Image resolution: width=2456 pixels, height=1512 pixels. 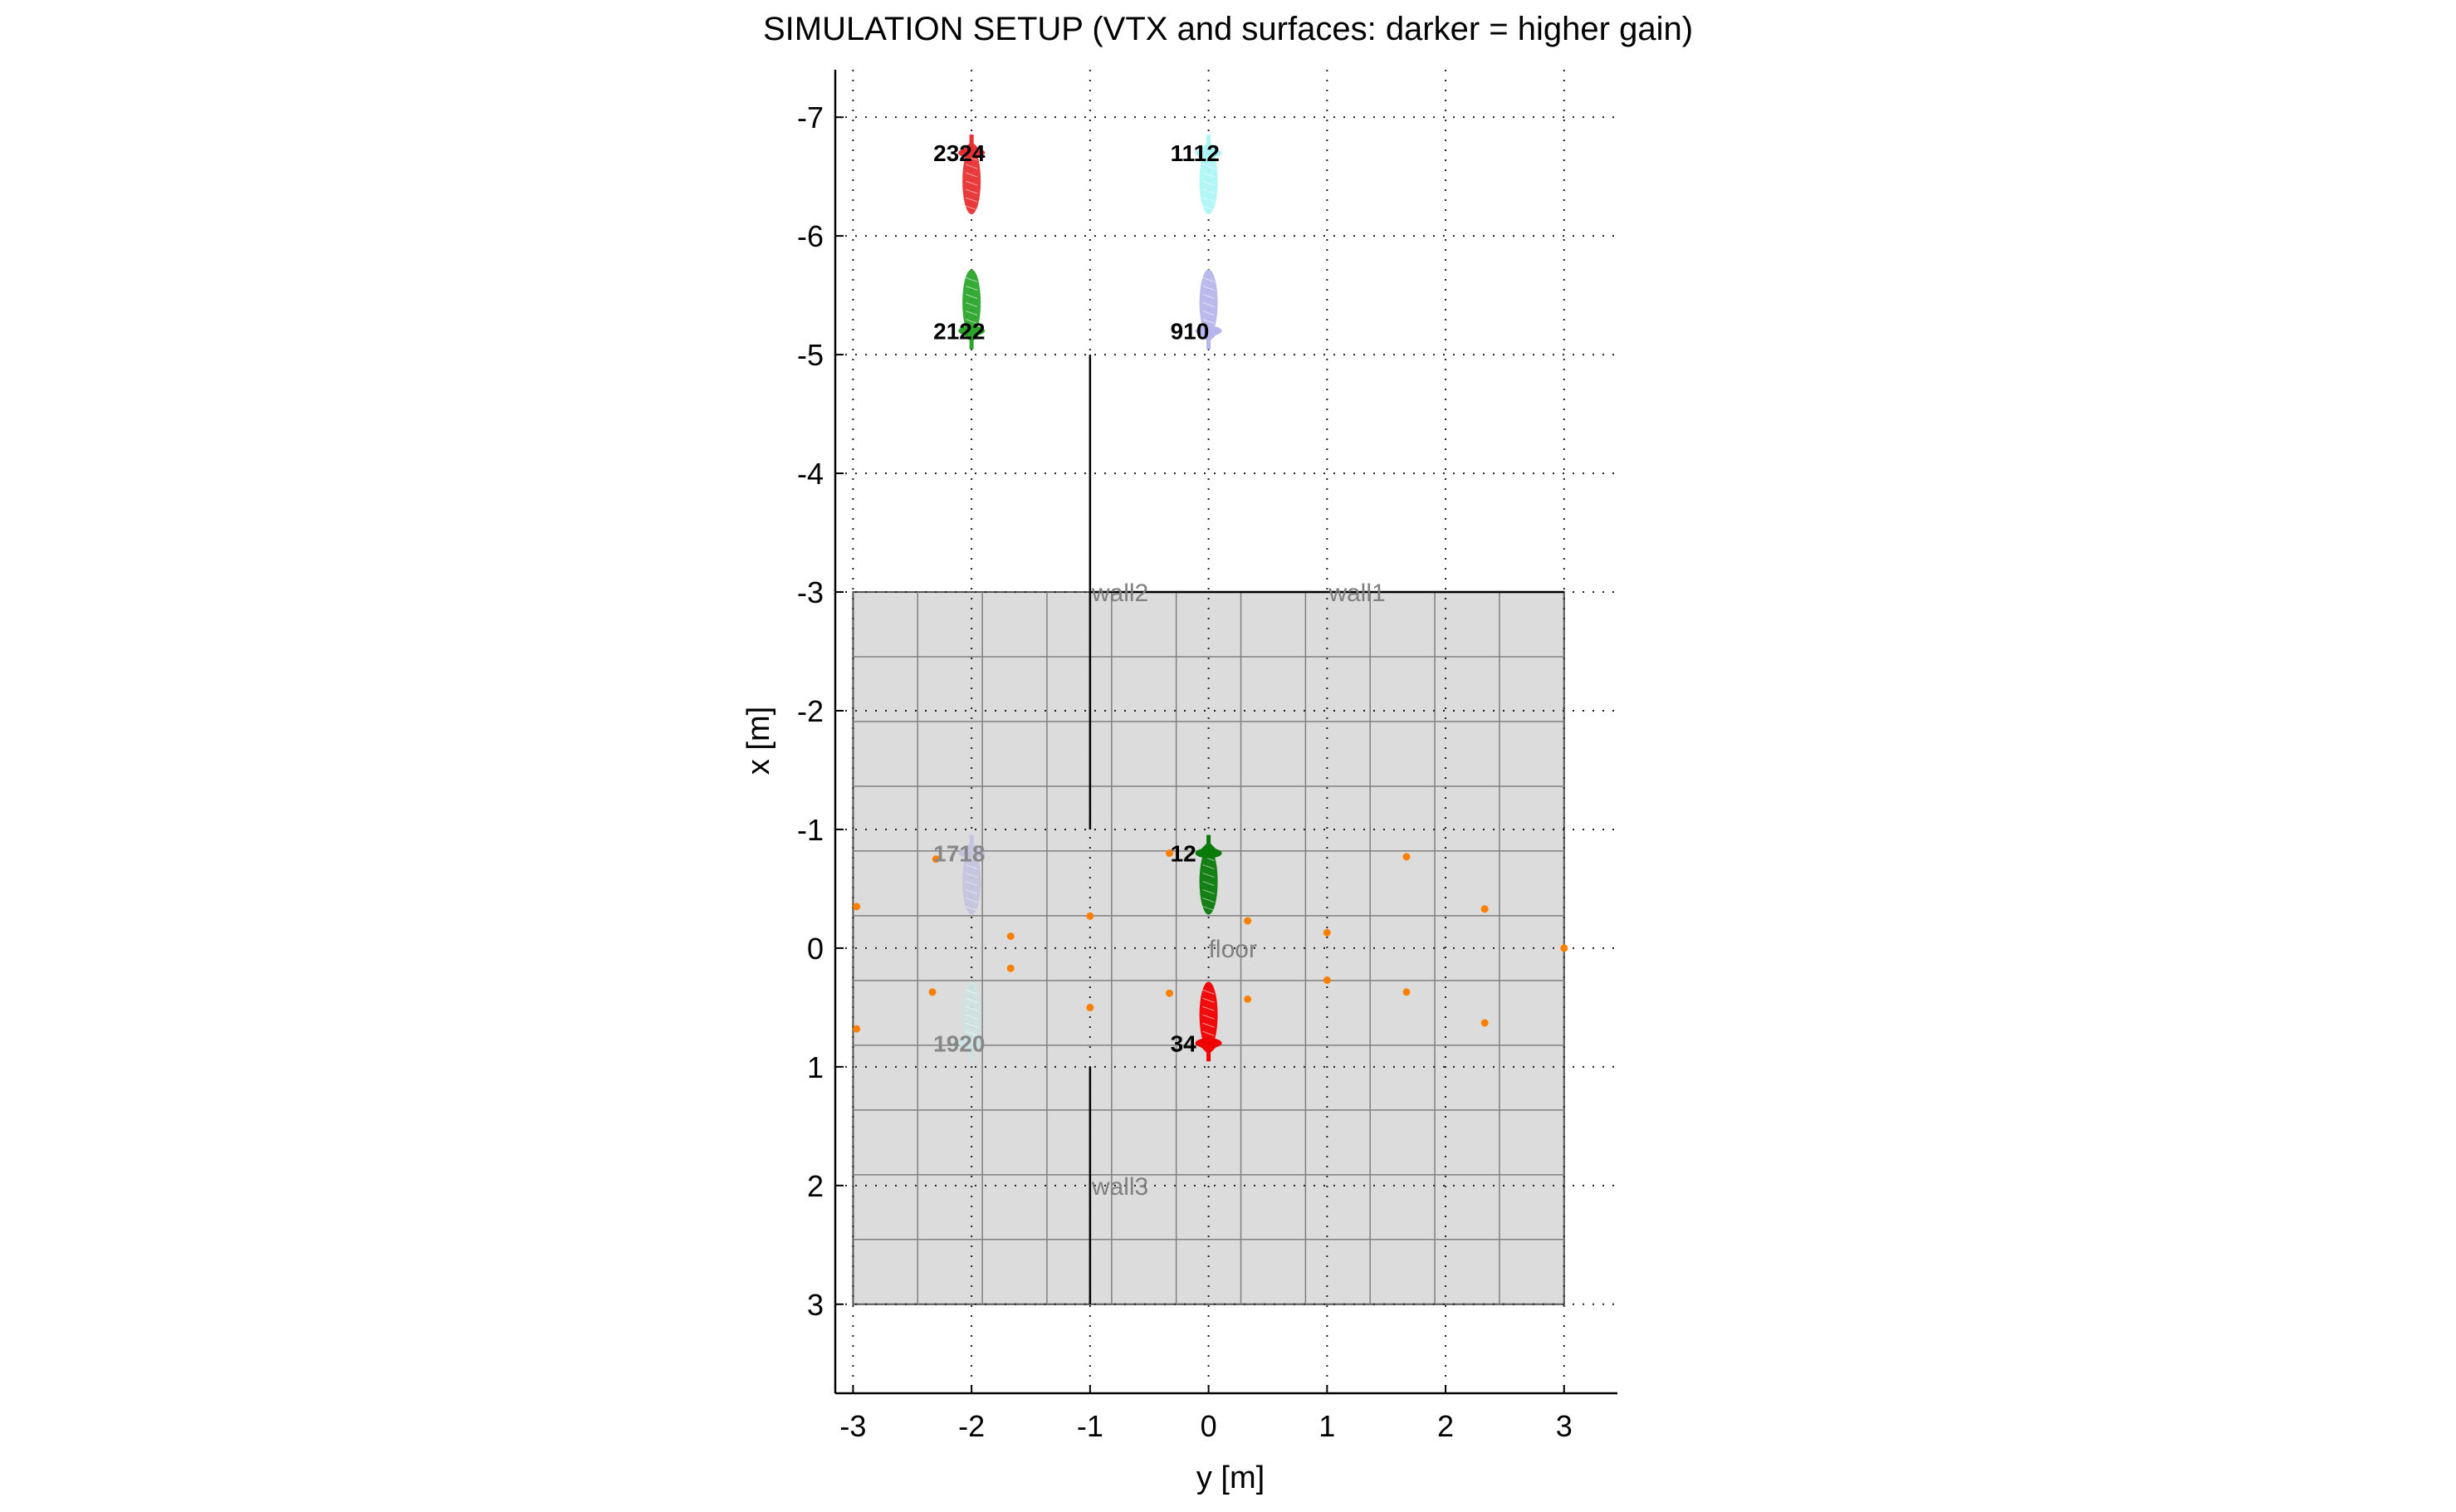 What do you see at coordinates (1090, 598) in the screenshot?
I see `vtx-markers` at bounding box center [1090, 598].